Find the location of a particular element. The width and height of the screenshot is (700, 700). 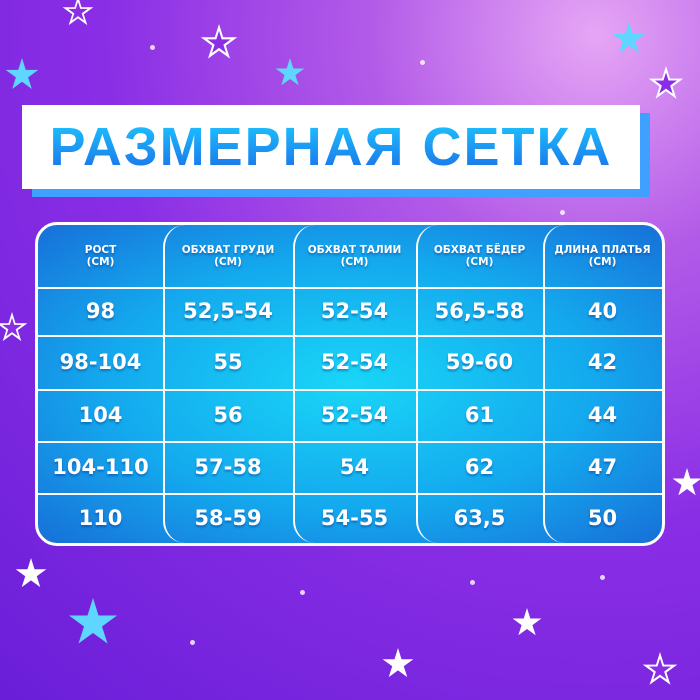

column-header: РОСТ (СМ) is located at coordinates (100, 256).